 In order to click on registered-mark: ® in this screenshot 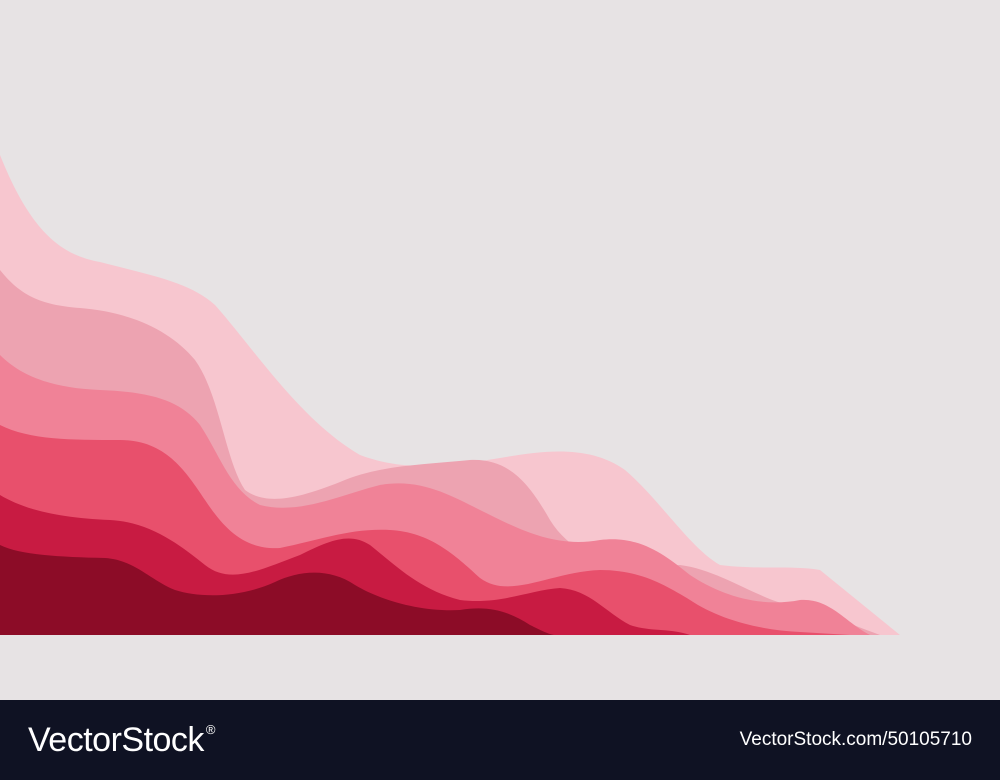, I will do `click(210, 729)`.